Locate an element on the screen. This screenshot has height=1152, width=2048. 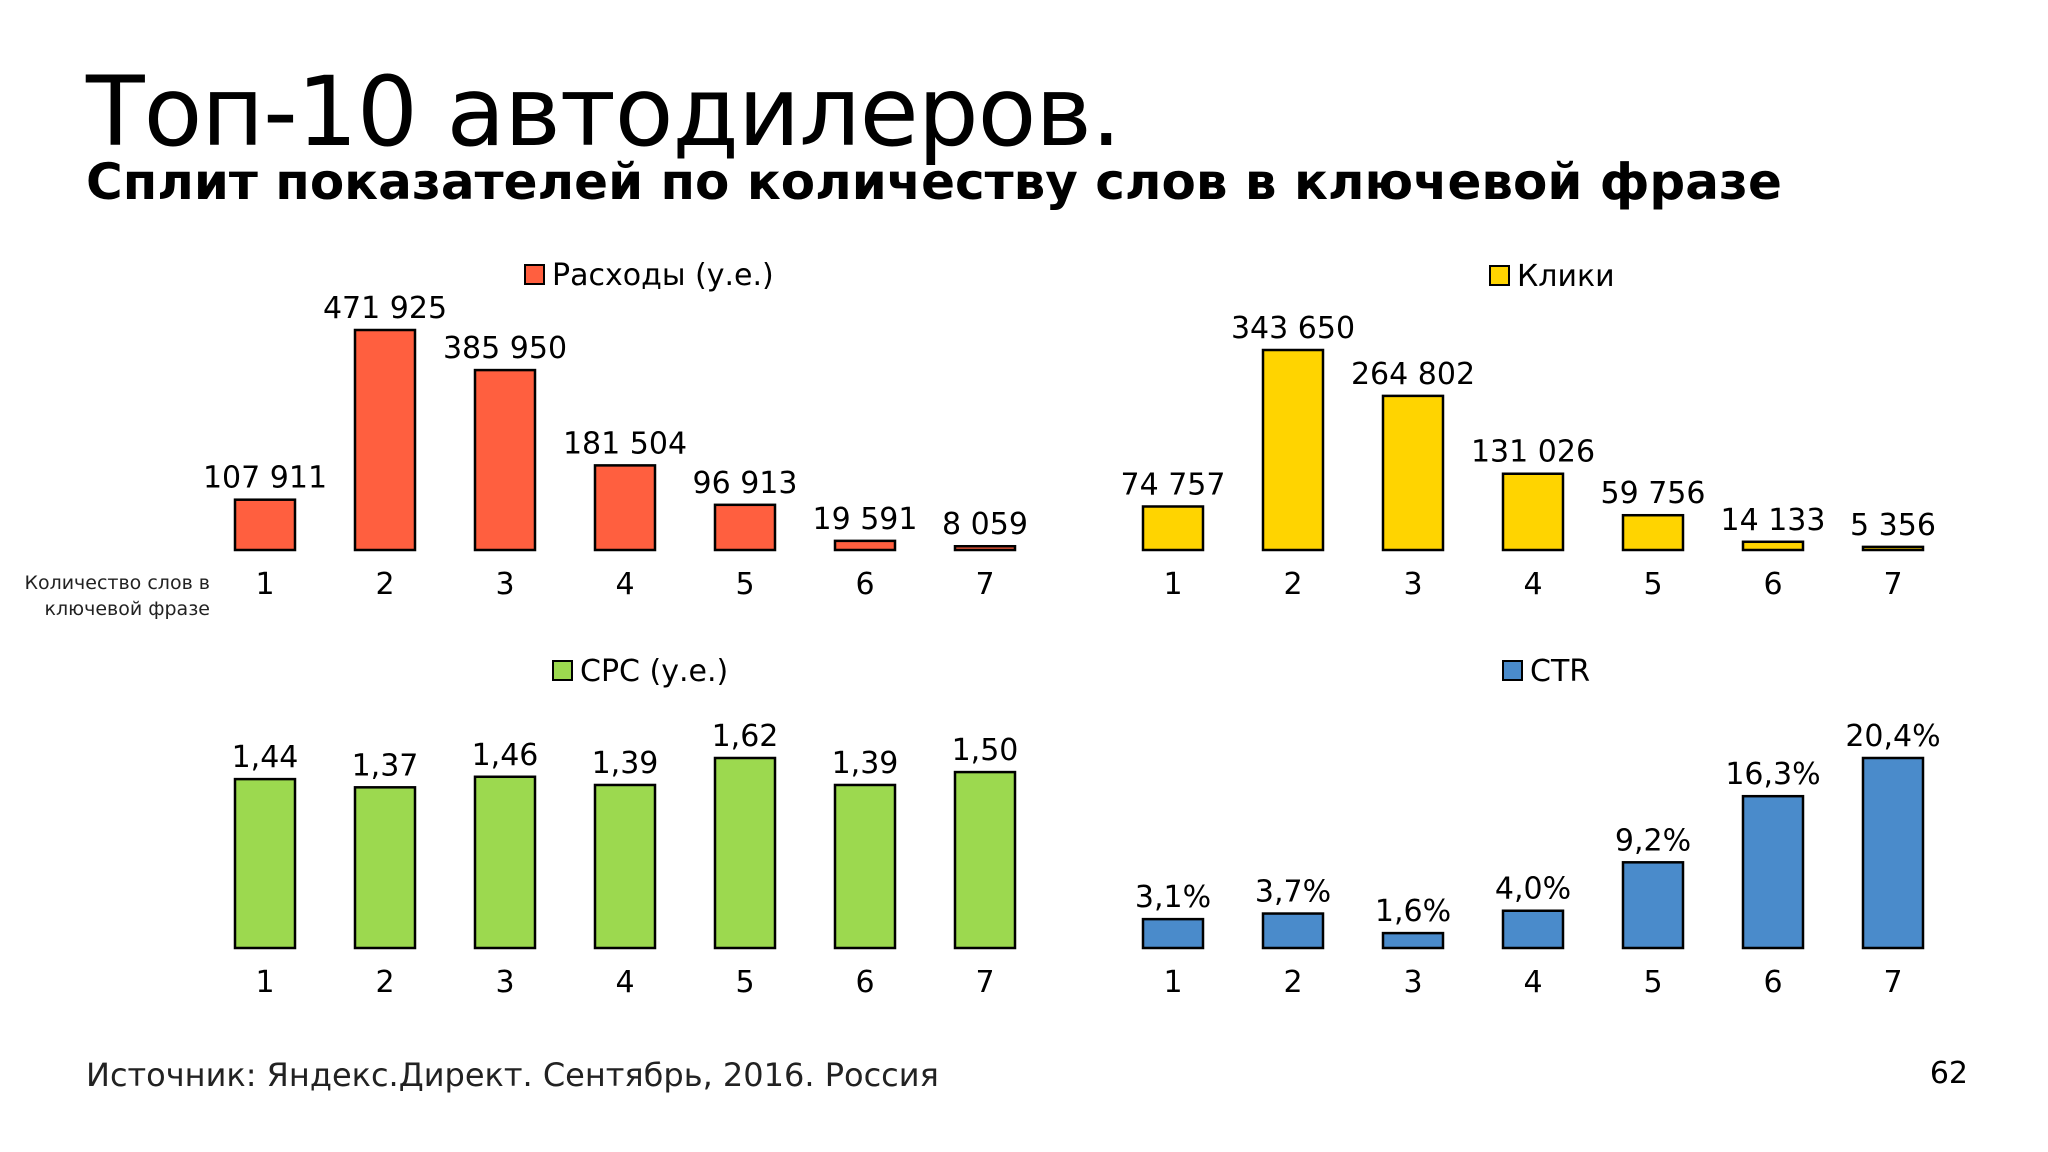
data-label: 131 026 is located at coordinates (1533, 452).